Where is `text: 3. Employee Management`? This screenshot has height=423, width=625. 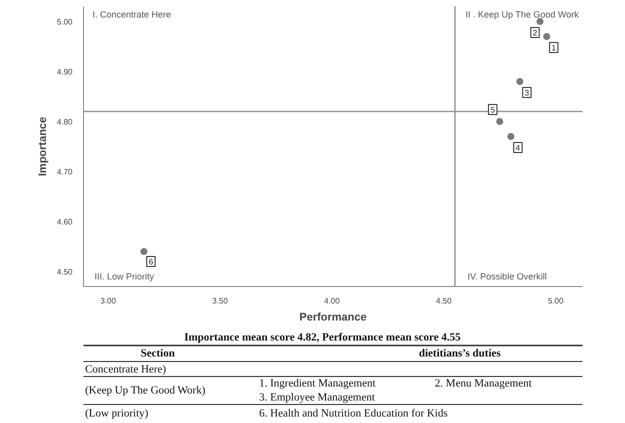 text: 3. Employee Management is located at coordinates (317, 398).